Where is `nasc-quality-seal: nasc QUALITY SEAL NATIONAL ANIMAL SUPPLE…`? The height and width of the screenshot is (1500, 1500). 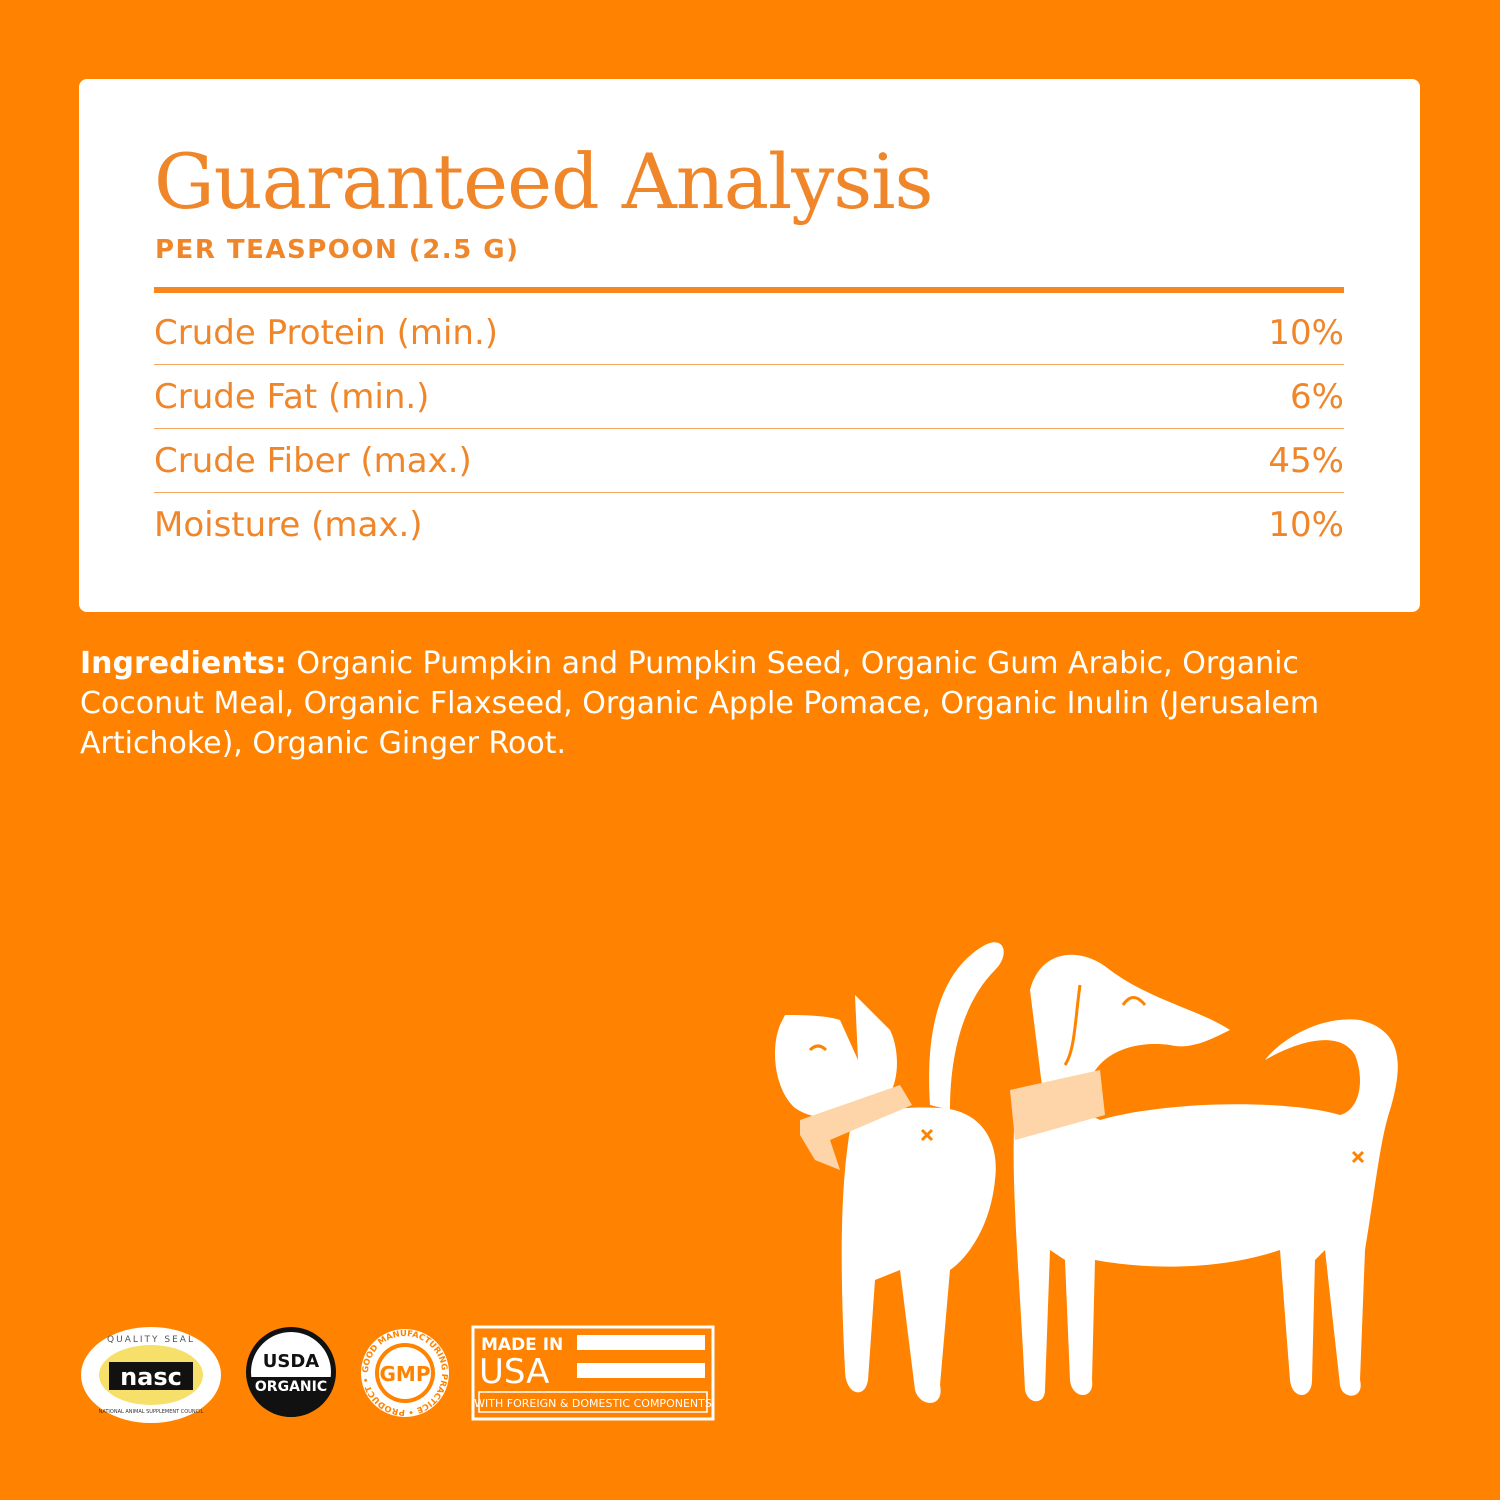
nasc-quality-seal: nasc QUALITY SEAL NATIONAL ANIMAL SUPPLE… is located at coordinates (151, 1377).